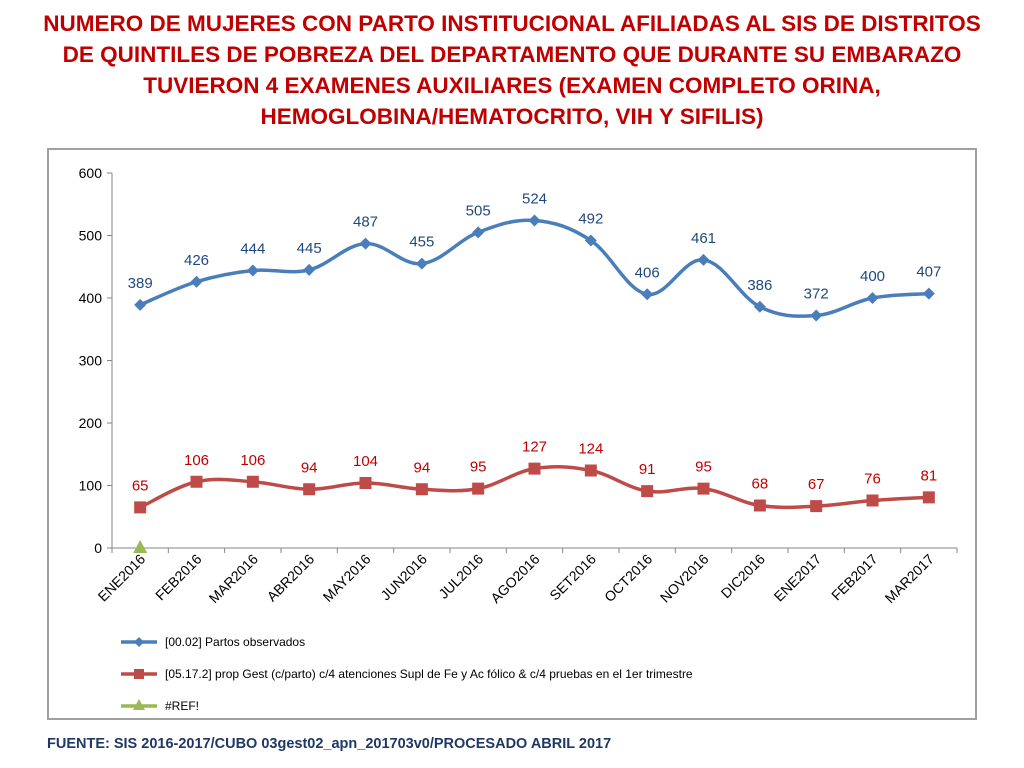 The image size is (1024, 768). Describe the element at coordinates (798, 578) in the screenshot. I see `x-tick-label: ENE2017` at that location.